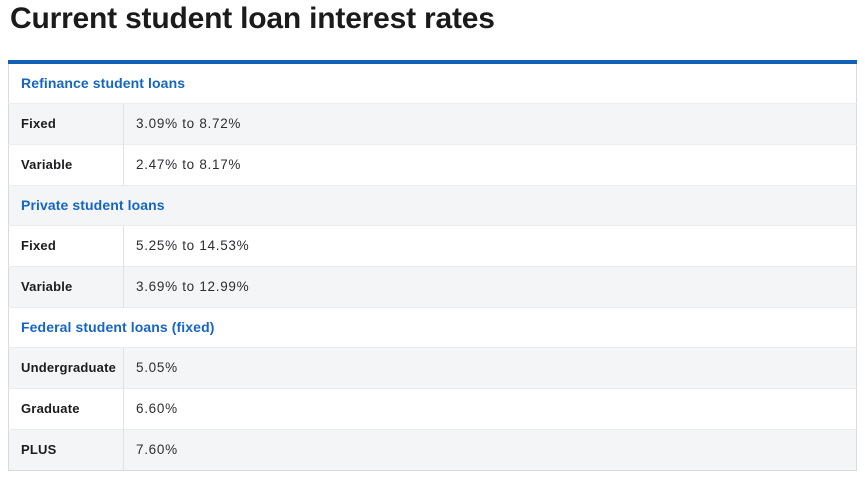 This screenshot has width=865, height=477. I want to click on rate-row: Graduate 6.60%, so click(432, 408).